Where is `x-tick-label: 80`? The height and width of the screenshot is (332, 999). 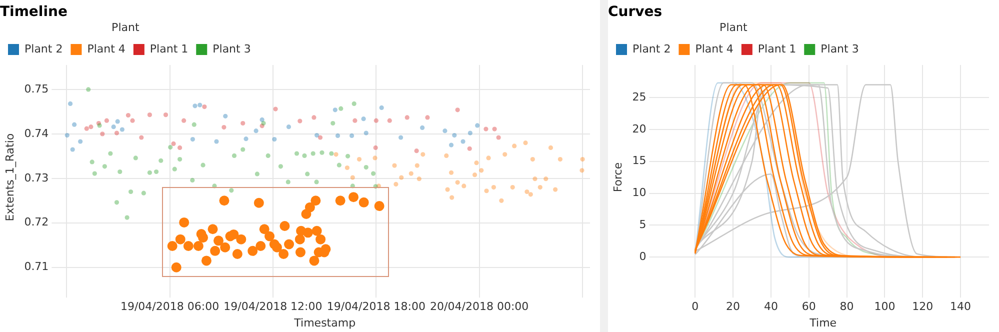
x-tick-label: 80 is located at coordinates (847, 307).